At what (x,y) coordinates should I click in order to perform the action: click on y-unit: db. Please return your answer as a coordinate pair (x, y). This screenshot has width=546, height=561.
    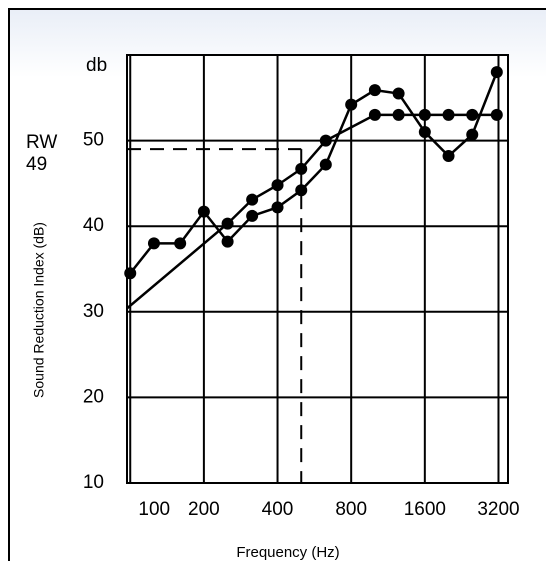
    Looking at the image, I should click on (96, 65).